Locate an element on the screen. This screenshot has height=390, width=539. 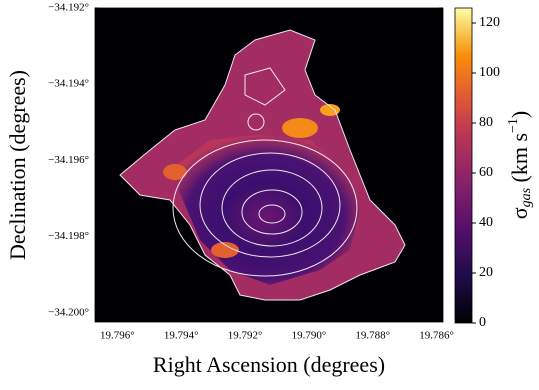
y-tick-label: −34.200° is located at coordinates (68, 312).